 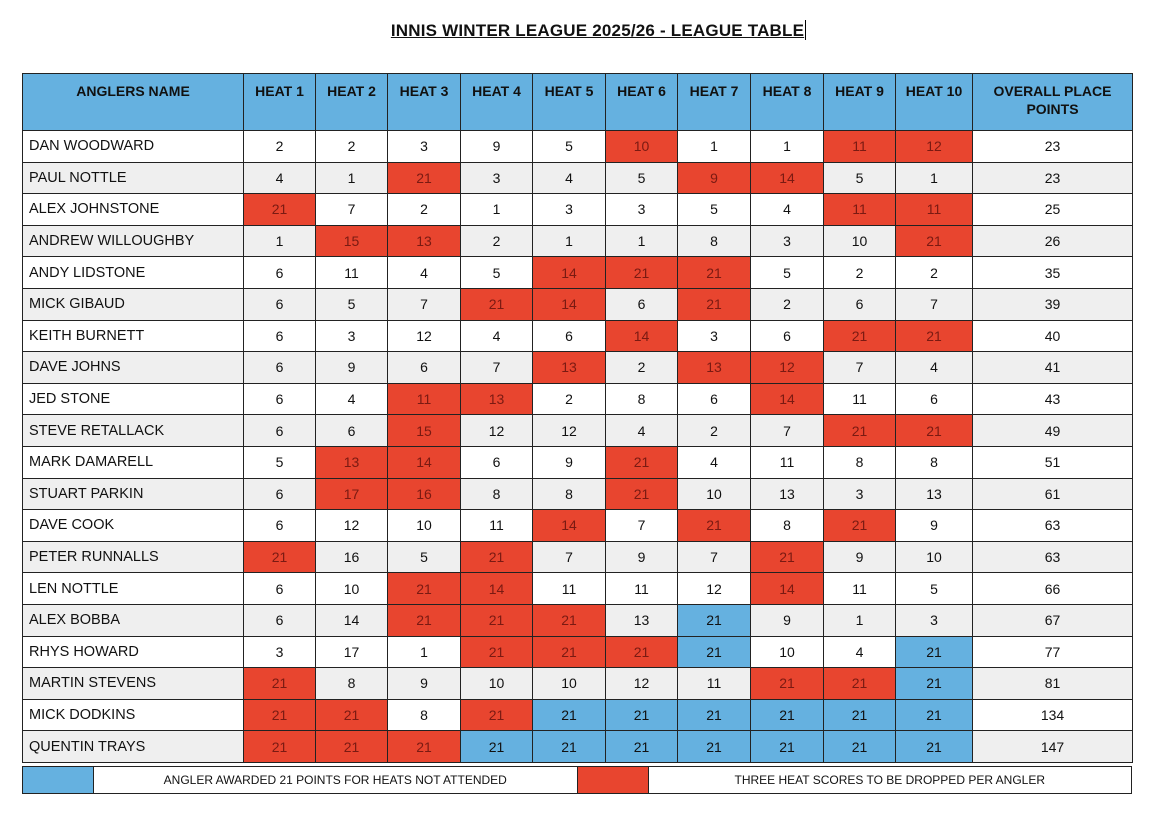 What do you see at coordinates (424, 494) in the screenshot?
I see `heat-score-dropped: 16` at bounding box center [424, 494].